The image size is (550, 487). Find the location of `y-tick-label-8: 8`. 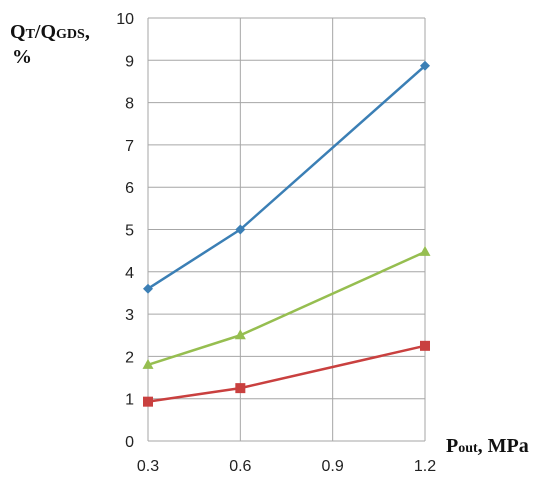

y-tick-label-8: 8 is located at coordinates (129, 104).